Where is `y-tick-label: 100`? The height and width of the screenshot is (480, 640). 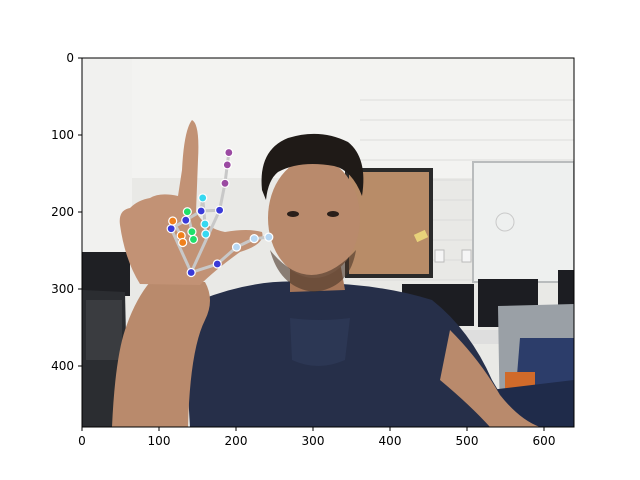 y-tick-label: 100 is located at coordinates (62, 135).